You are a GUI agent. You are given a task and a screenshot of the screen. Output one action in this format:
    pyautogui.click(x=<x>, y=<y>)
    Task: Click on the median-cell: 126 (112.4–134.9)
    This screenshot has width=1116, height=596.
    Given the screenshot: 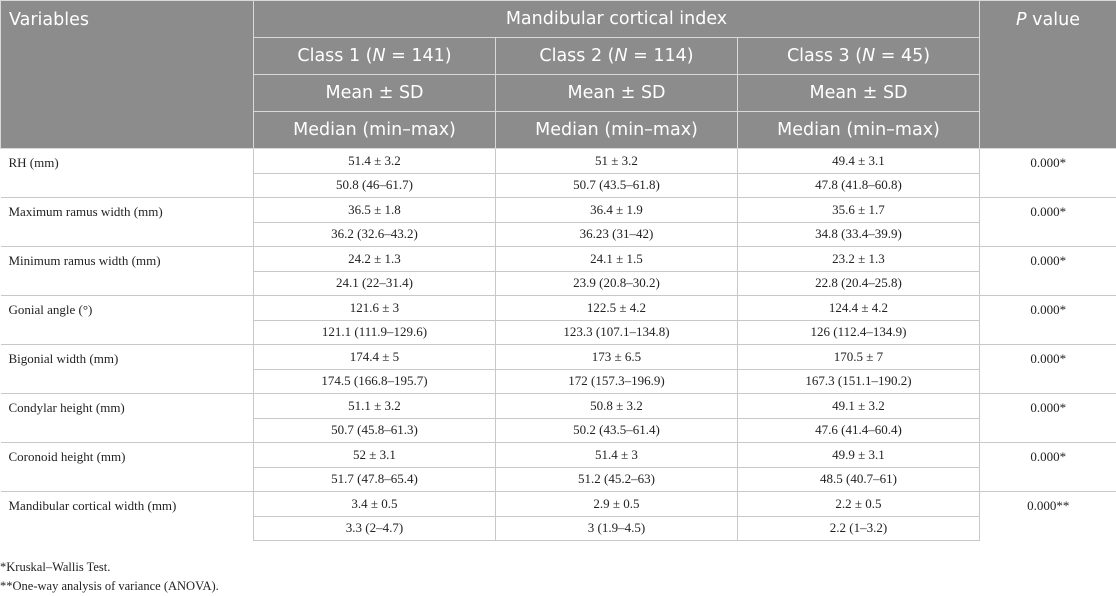 What is the action you would take?
    pyautogui.click(x=858, y=332)
    